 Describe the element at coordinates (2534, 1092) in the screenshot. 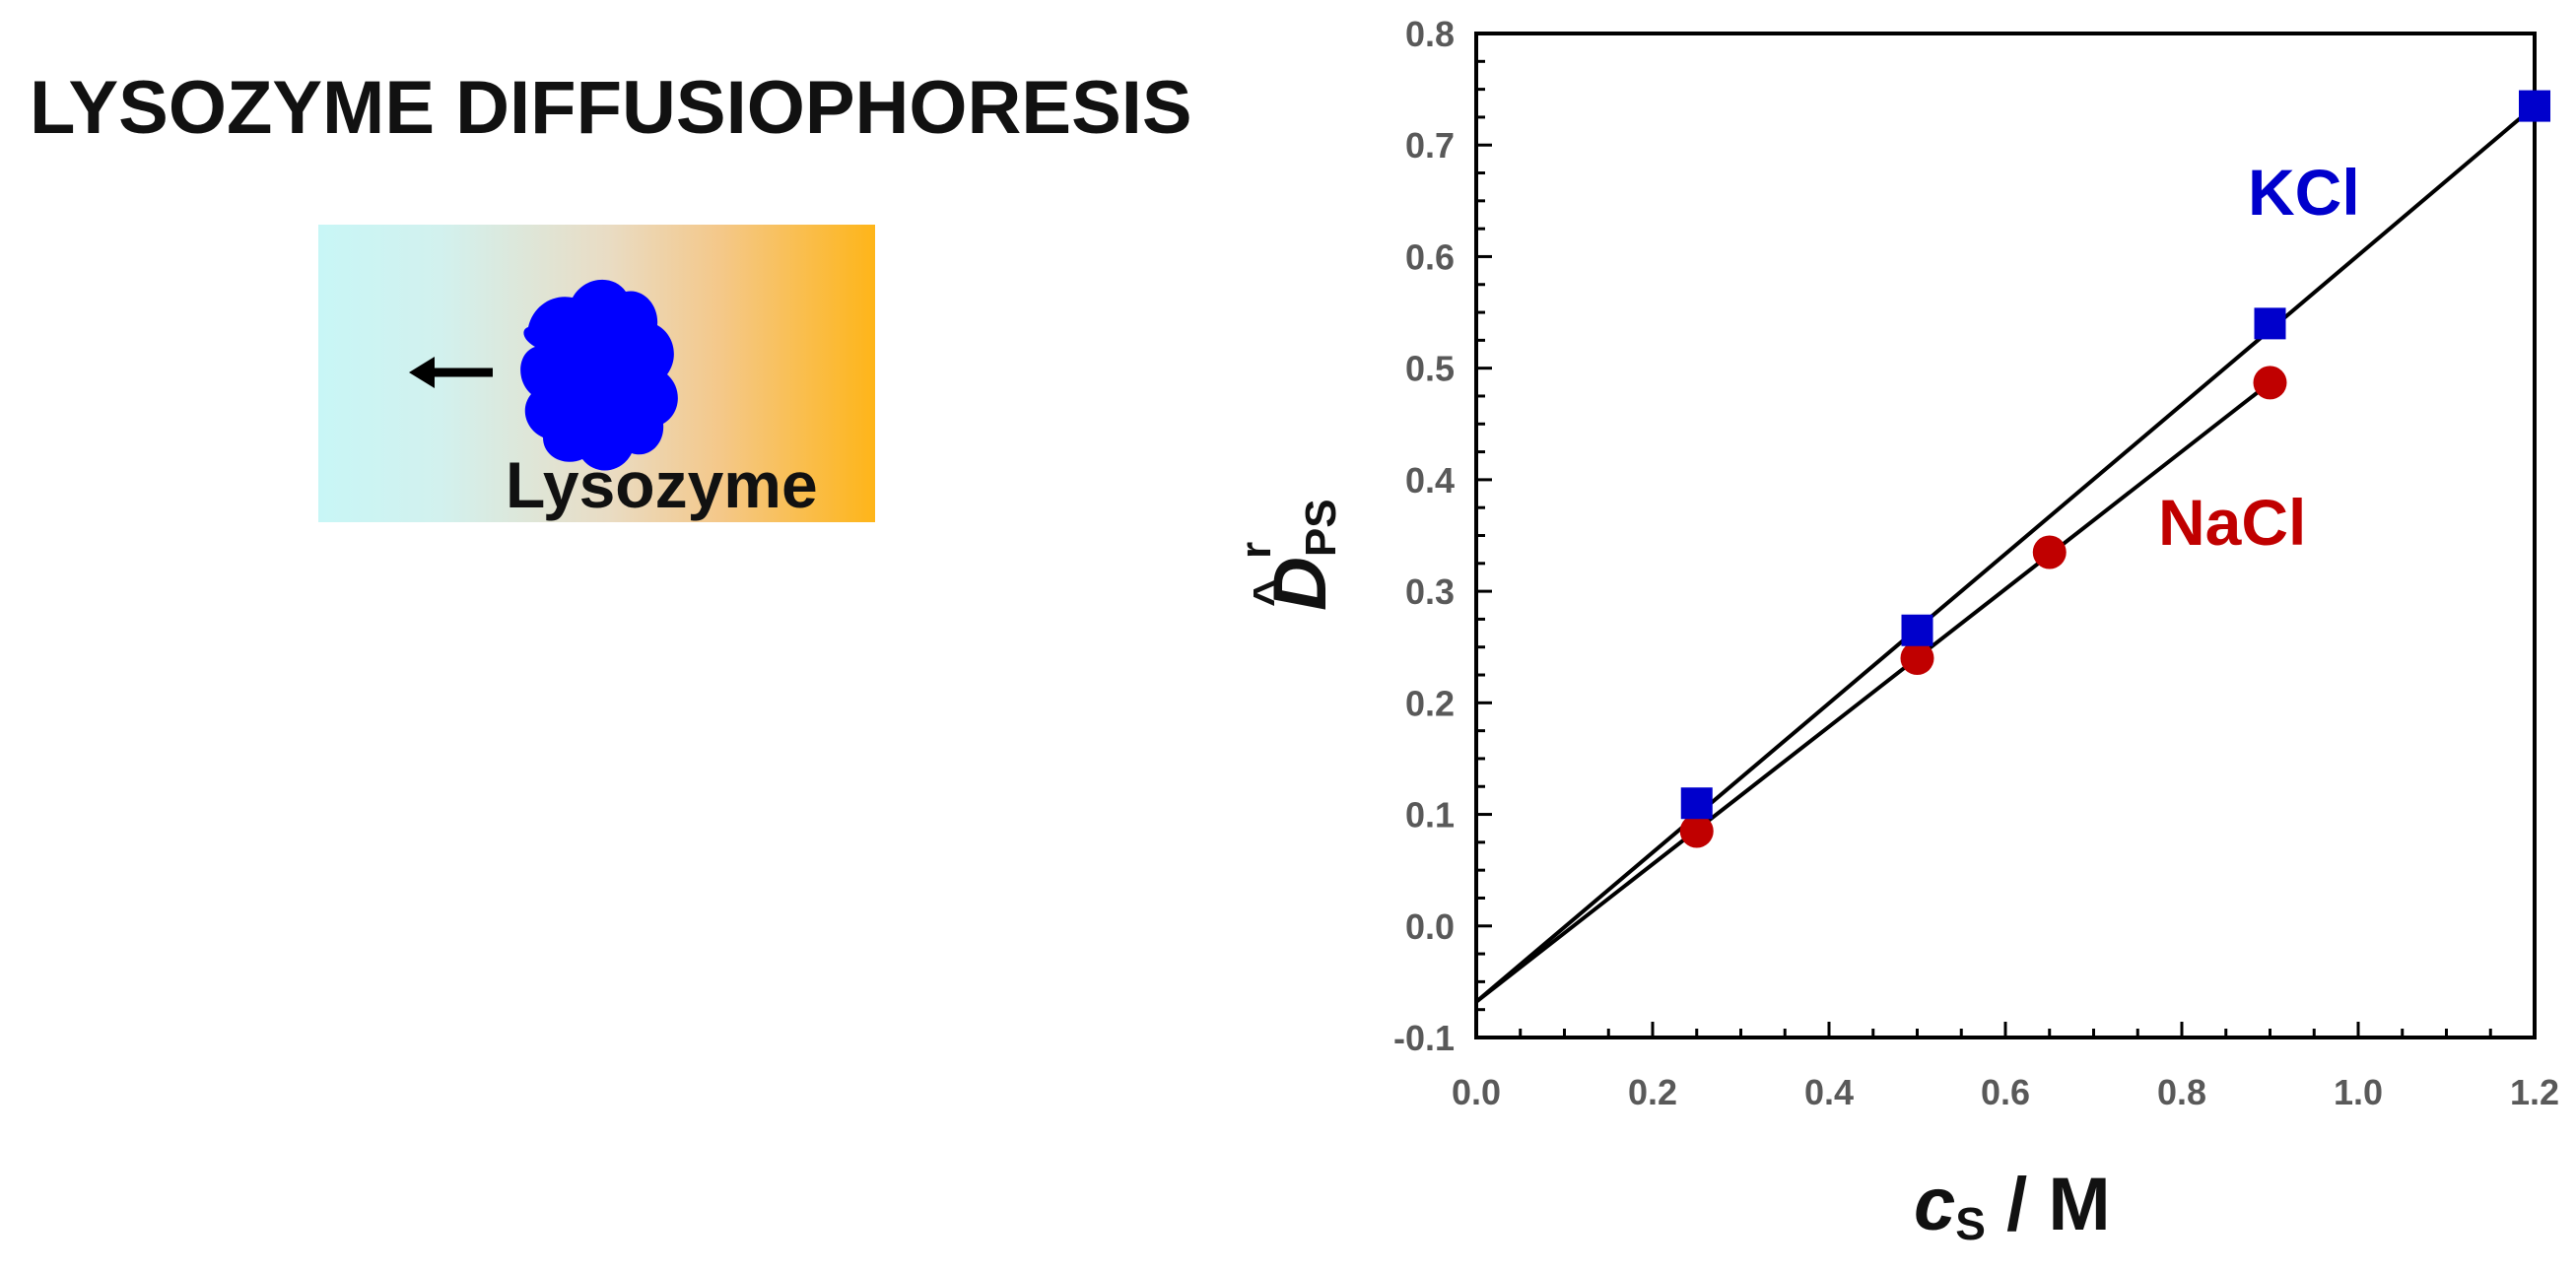

I see `x-tick-label: 1.2` at that location.